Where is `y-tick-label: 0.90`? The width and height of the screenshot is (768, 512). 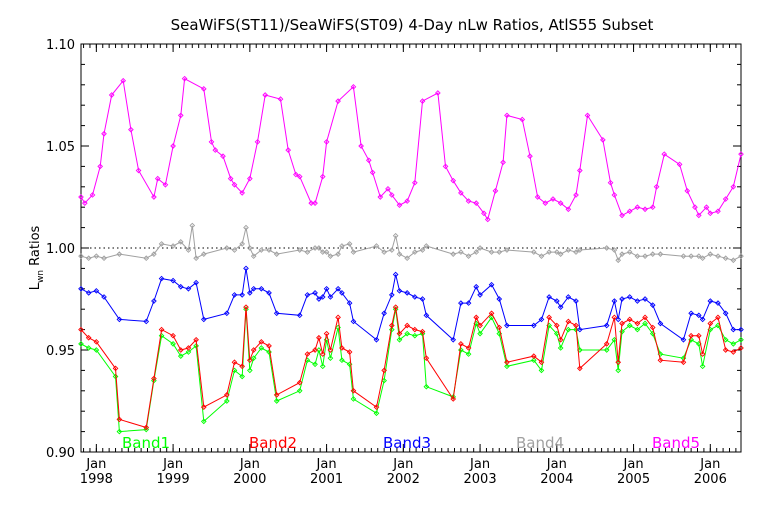 y-tick-label: 0.90 is located at coordinates (60, 453).